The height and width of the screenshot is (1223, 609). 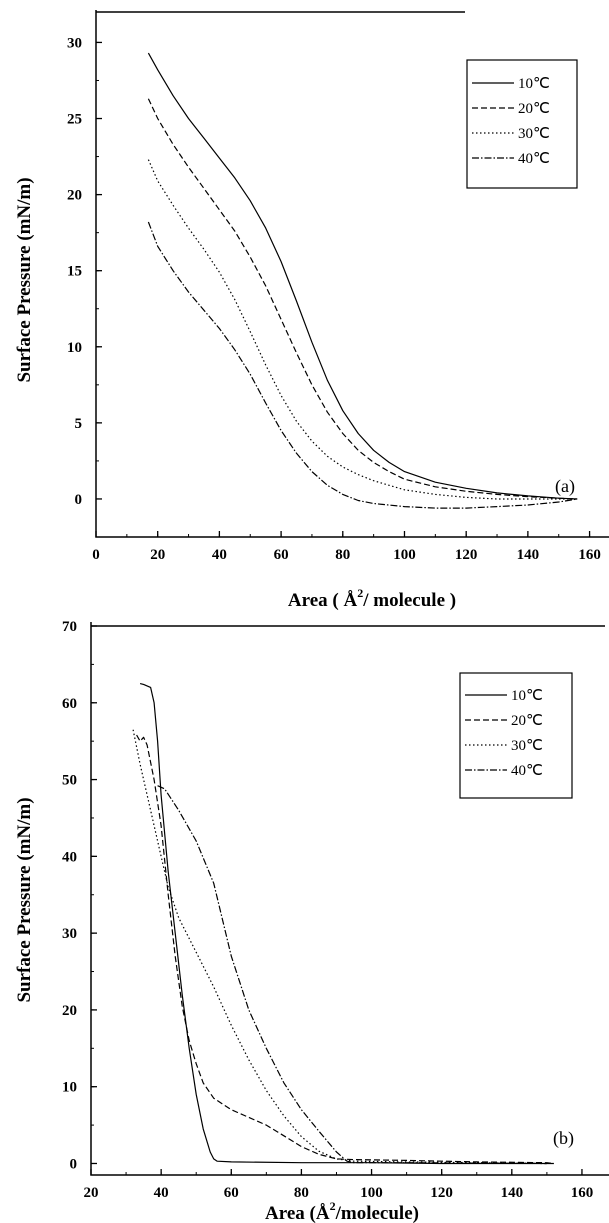 What do you see at coordinates (342, 1211) in the screenshot?
I see `x-axis-title: Area (Å2/molecule)` at bounding box center [342, 1211].